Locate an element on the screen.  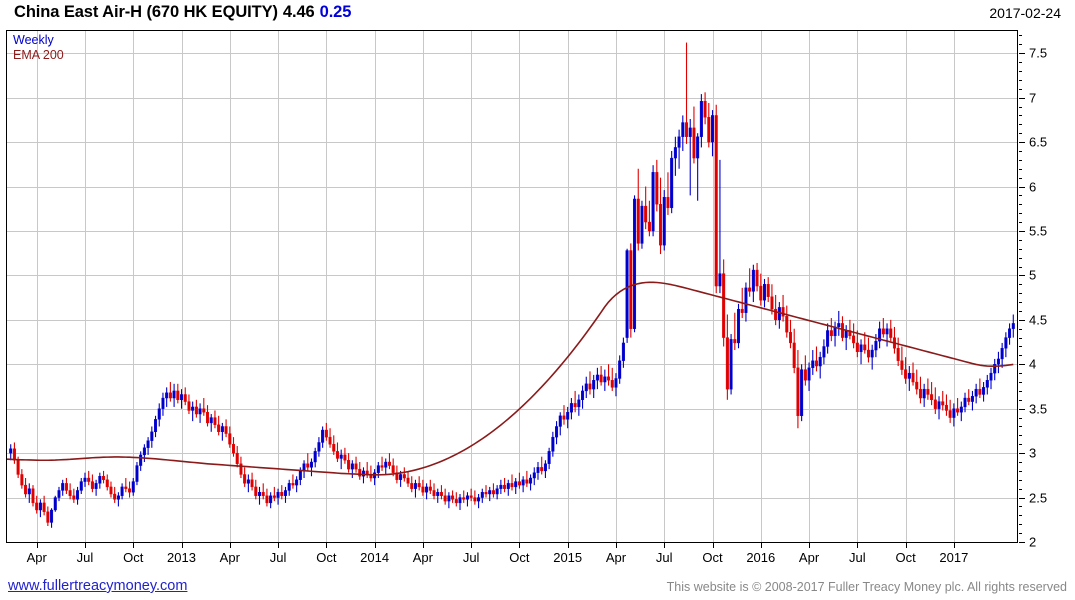
x-axis-label: 2016 is located at coordinates (761, 557).